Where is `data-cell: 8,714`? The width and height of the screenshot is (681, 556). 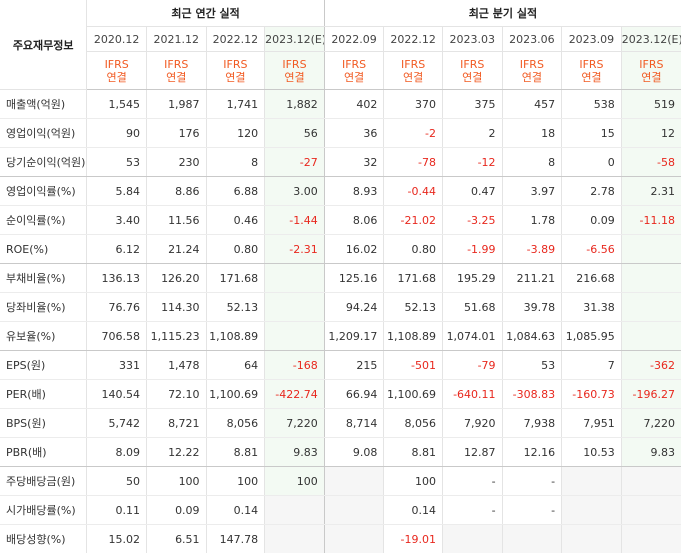
data-cell: 8,714 is located at coordinates (353, 423).